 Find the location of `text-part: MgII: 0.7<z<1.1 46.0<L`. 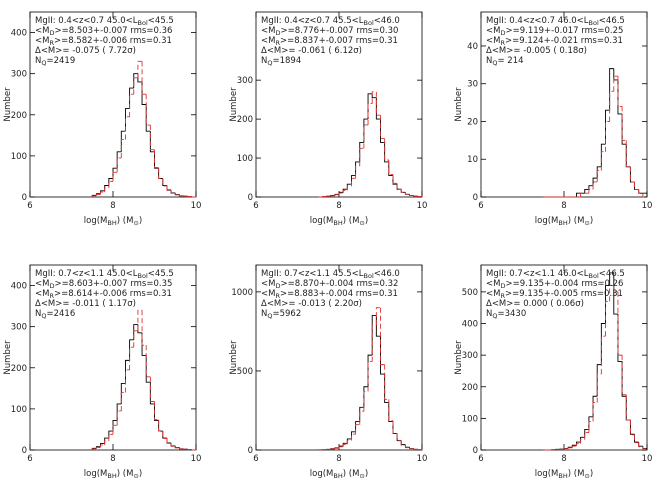

text-part: MgII: 0.7<z<1.1 46.0<L is located at coordinates (537, 274).